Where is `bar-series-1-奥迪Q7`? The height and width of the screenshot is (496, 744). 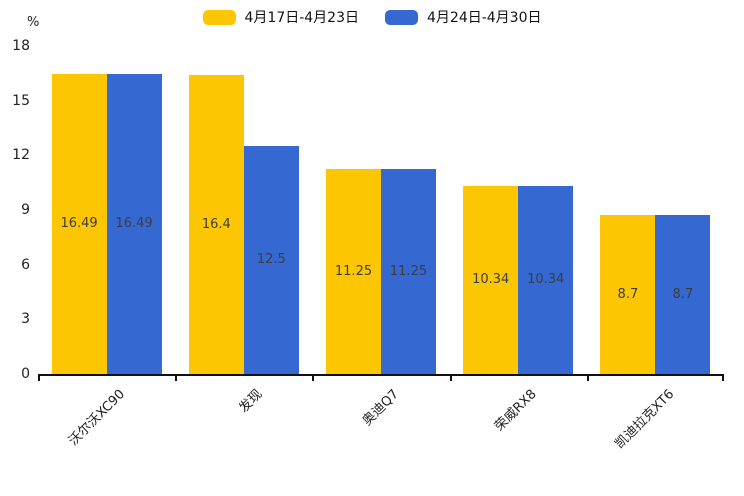
bar-series-1-奥迪Q7 is located at coordinates (408, 271).